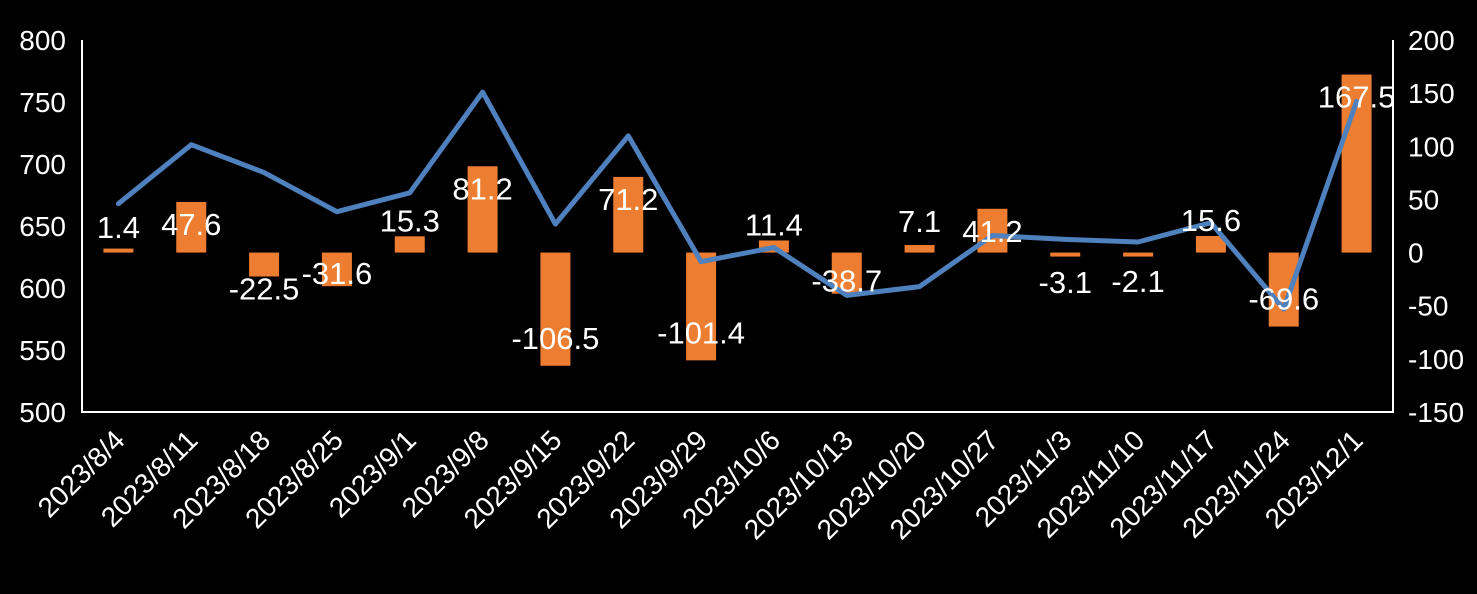  What do you see at coordinates (1137, 281) in the screenshot?
I see `bar-value-label: -2.1` at bounding box center [1137, 281].